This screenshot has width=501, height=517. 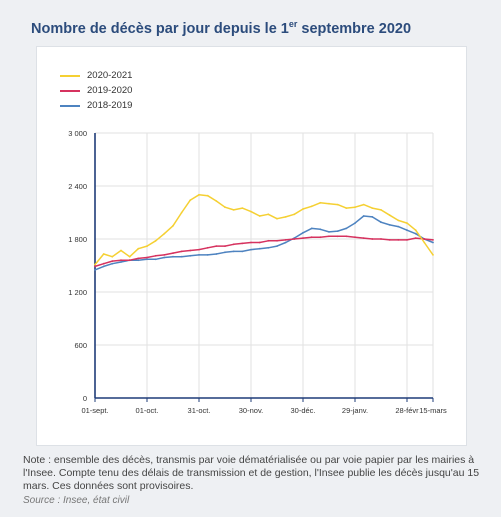 I want to click on x-tick-label: 01-oct., so click(x=147, y=410).